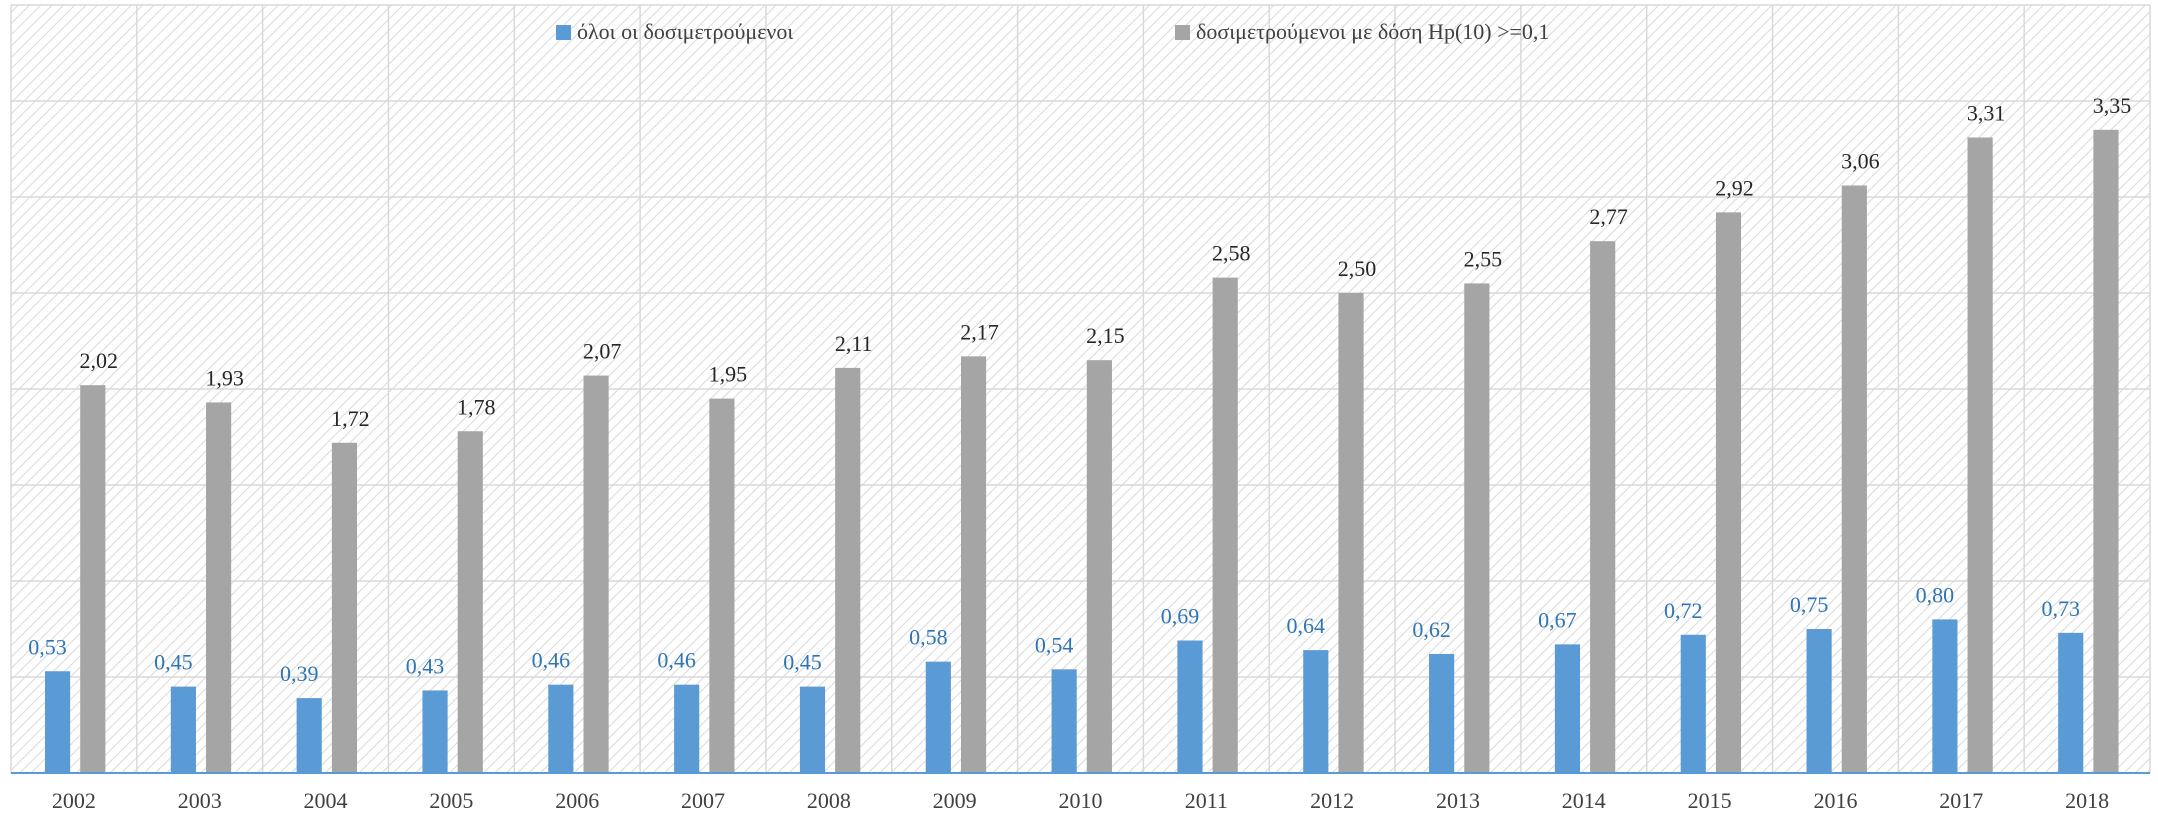 This screenshot has height=816, width=2158. I want to click on value-label: 0,72, so click(1683, 610).